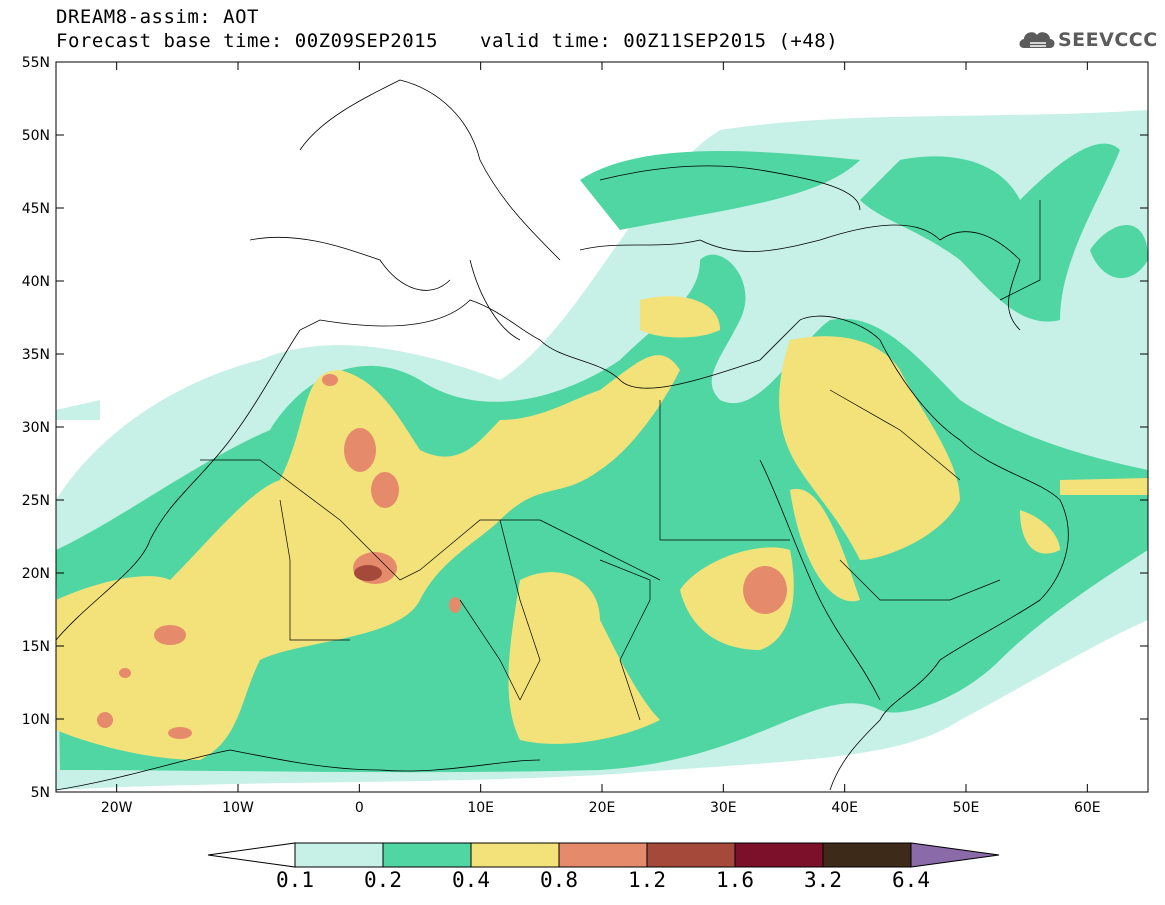  Describe the element at coordinates (1087, 808) in the screenshot. I see `lon-label: 60E` at that location.